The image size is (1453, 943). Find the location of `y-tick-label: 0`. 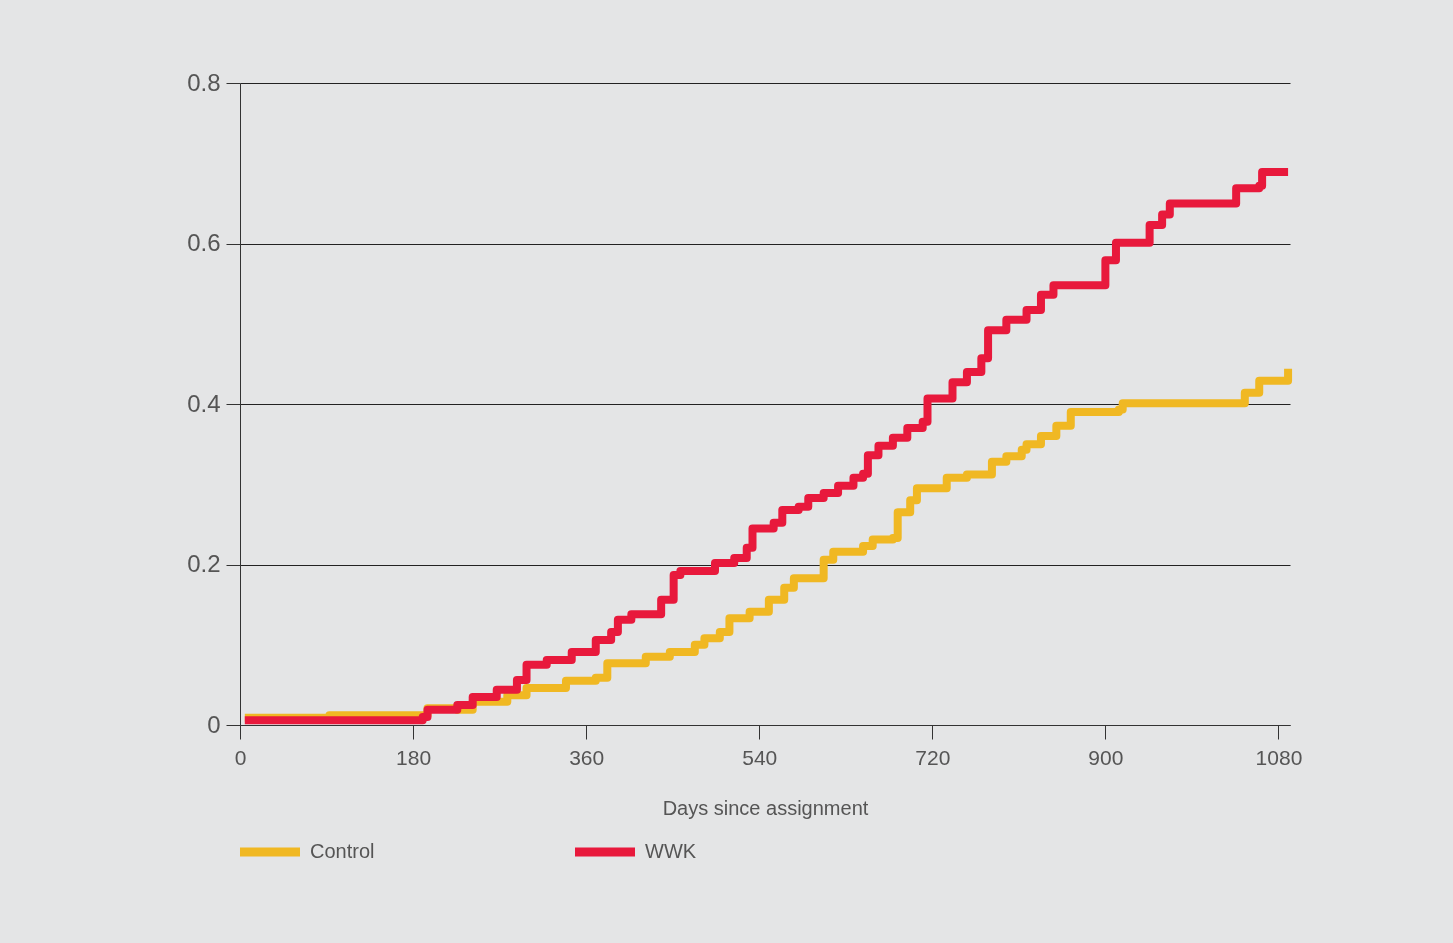

y-tick-label: 0 is located at coordinates (214, 724).